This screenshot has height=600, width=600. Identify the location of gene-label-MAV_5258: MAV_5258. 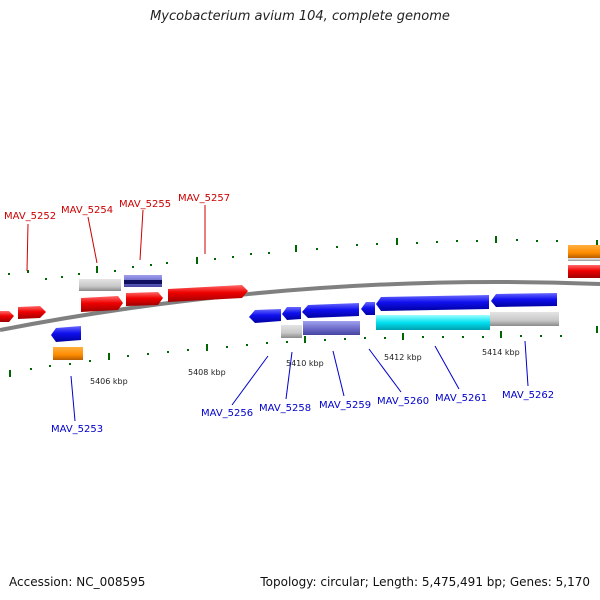
(285, 408).